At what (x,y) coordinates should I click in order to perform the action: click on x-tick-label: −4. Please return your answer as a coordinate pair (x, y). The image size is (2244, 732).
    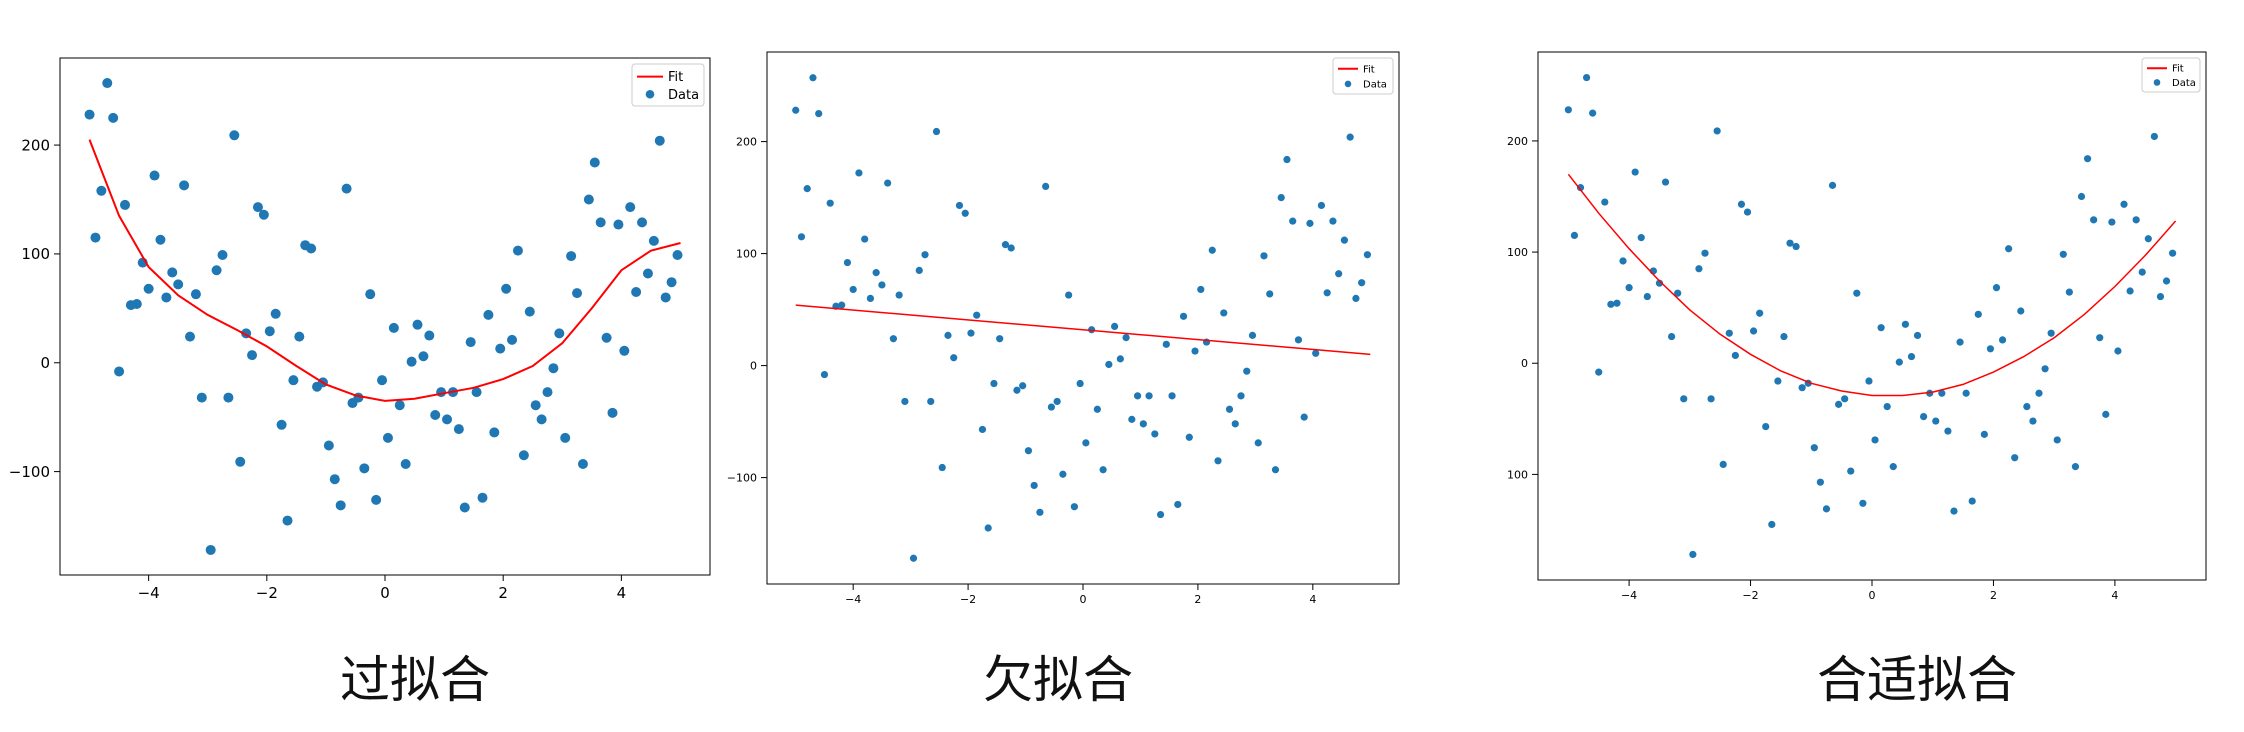
    Looking at the image, I should click on (149, 593).